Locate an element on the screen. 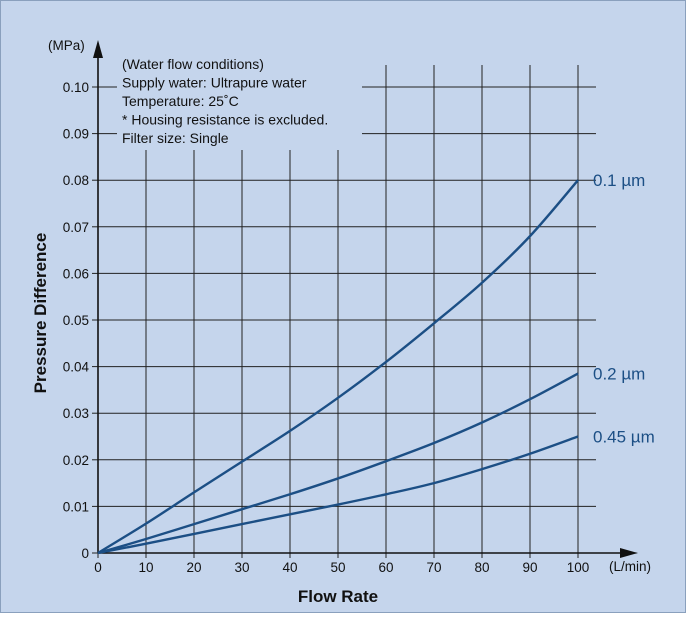 The height and width of the screenshot is (618, 686). series-label: 0.1 µm is located at coordinates (619, 180).